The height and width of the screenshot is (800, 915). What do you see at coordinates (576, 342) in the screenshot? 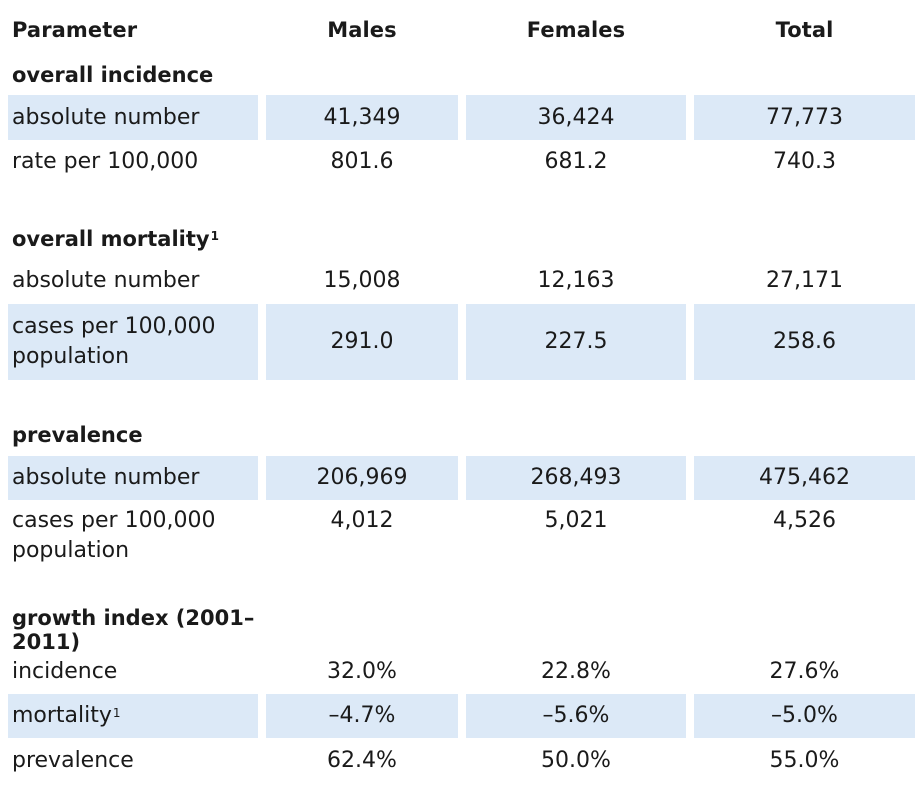
I see `value-females: 227.5` at bounding box center [576, 342].